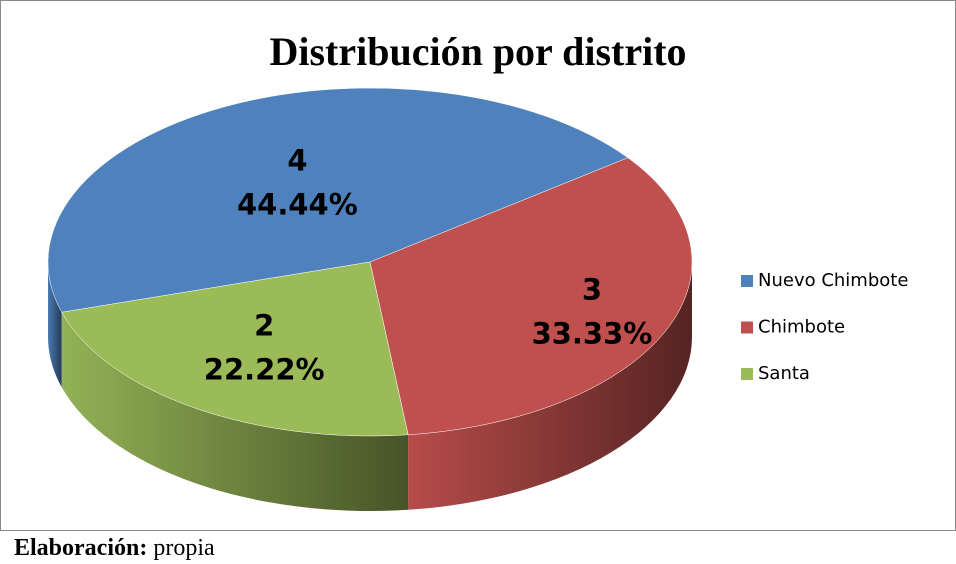 This screenshot has height=564, width=956. Describe the element at coordinates (297, 160) in the screenshot. I see `data-label: 4` at that location.